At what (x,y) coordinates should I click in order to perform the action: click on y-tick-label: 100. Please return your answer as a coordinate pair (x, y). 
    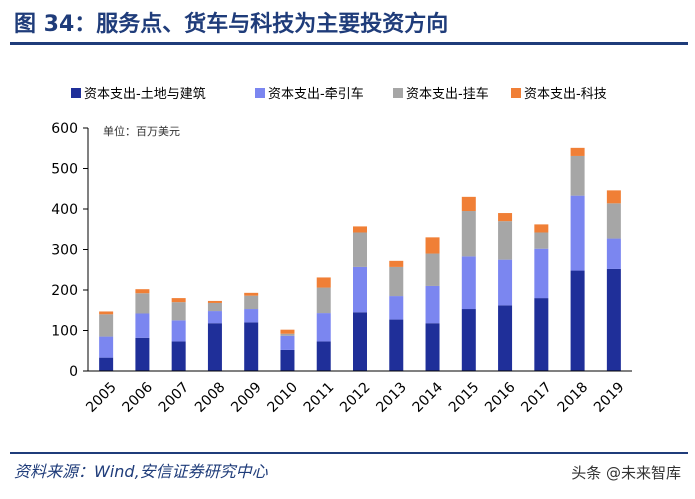
    Looking at the image, I should click on (64, 332).